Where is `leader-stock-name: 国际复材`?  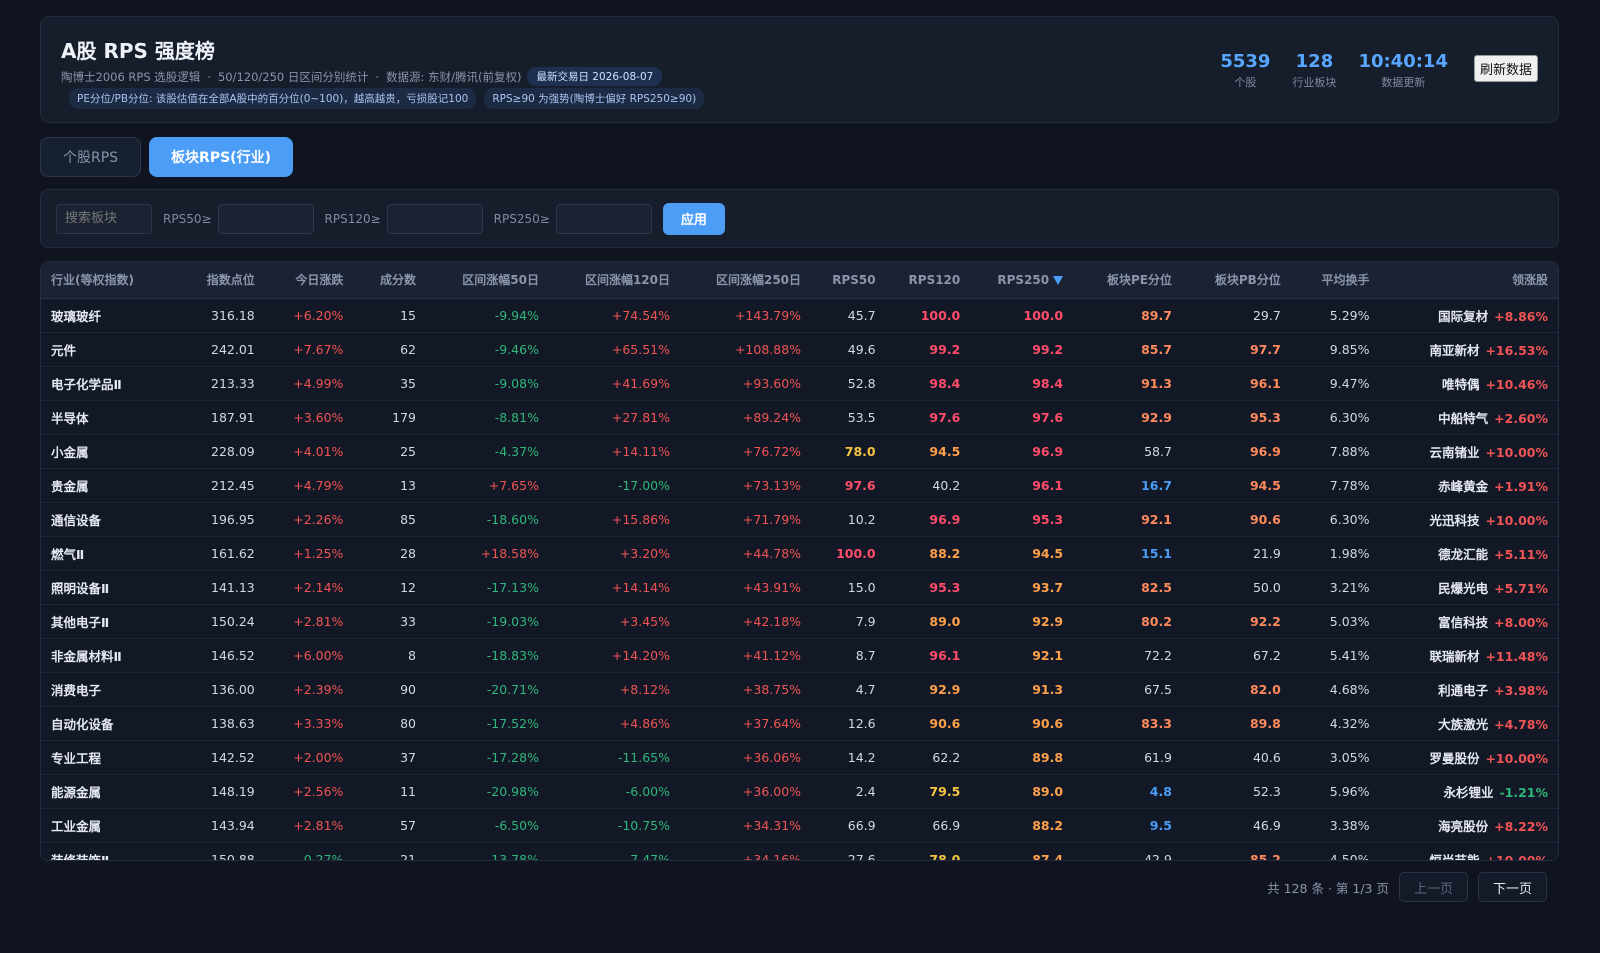 leader-stock-name: 国际复材 is located at coordinates (1463, 316).